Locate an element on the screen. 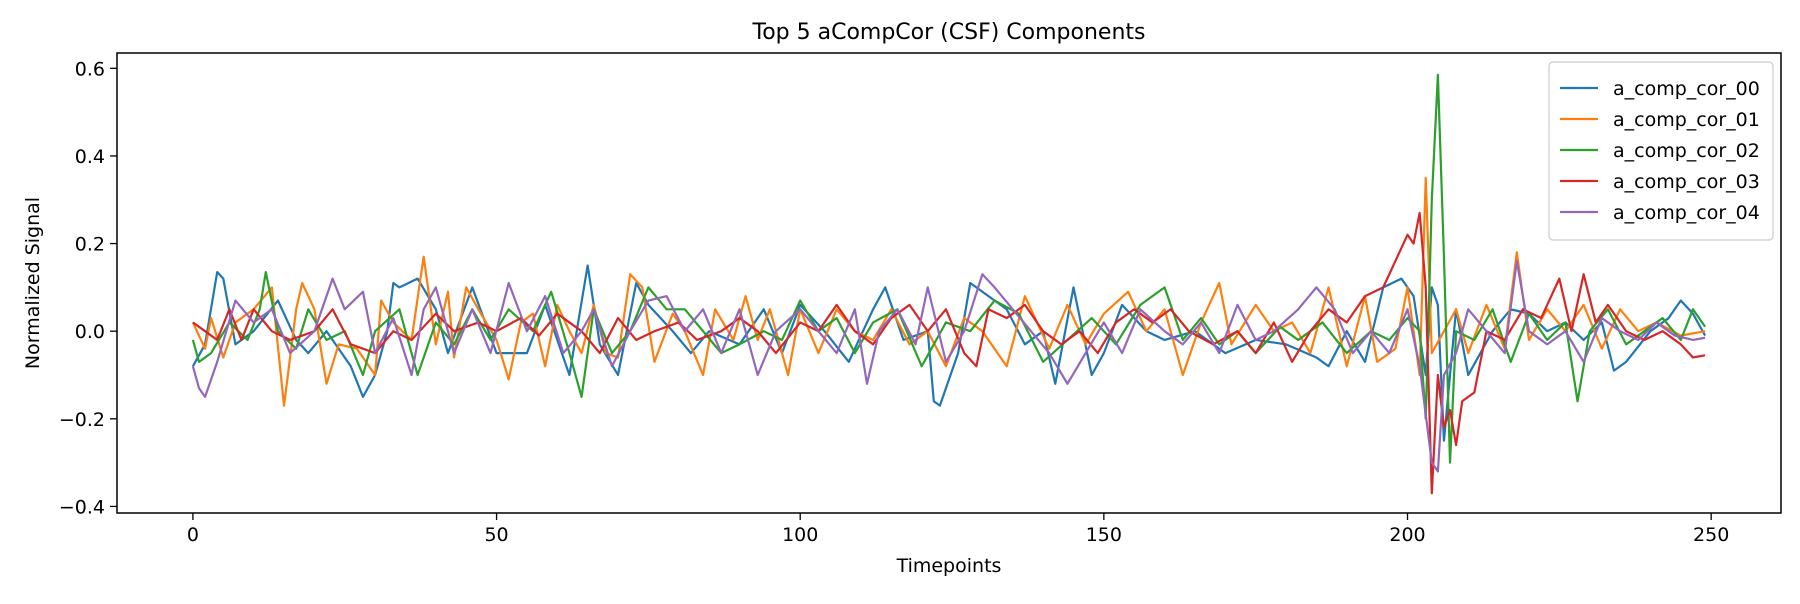 This screenshot has height=604, width=1800. y-tick-label: 0.0 is located at coordinates (90, 332).